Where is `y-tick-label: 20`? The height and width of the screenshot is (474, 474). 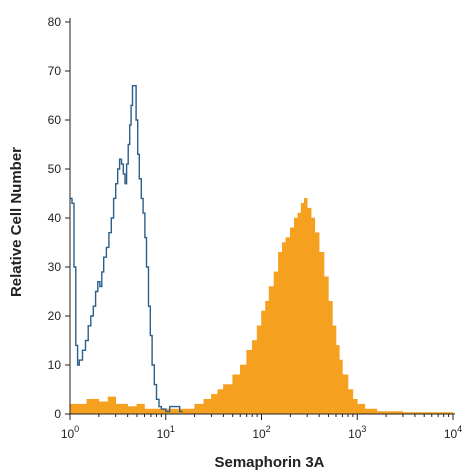
y-tick-label: 20 is located at coordinates (55, 316).